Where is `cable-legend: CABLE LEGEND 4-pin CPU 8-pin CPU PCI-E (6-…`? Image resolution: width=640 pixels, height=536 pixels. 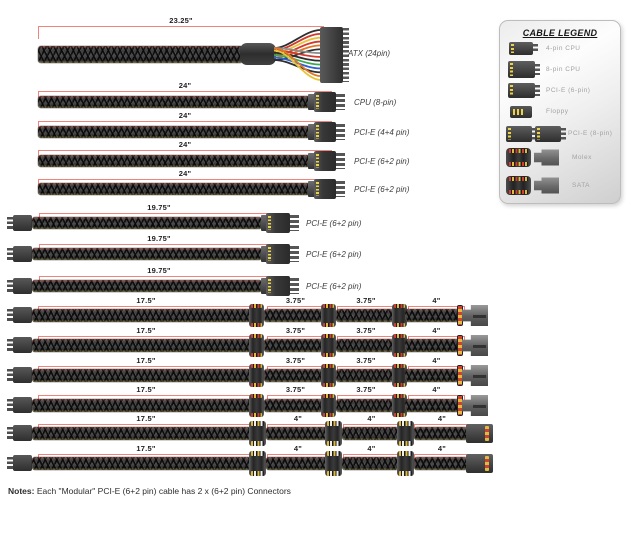 cable-legend: CABLE LEGEND 4-pin CPU 8-pin CPU PCI-E (6-… is located at coordinates (560, 112).